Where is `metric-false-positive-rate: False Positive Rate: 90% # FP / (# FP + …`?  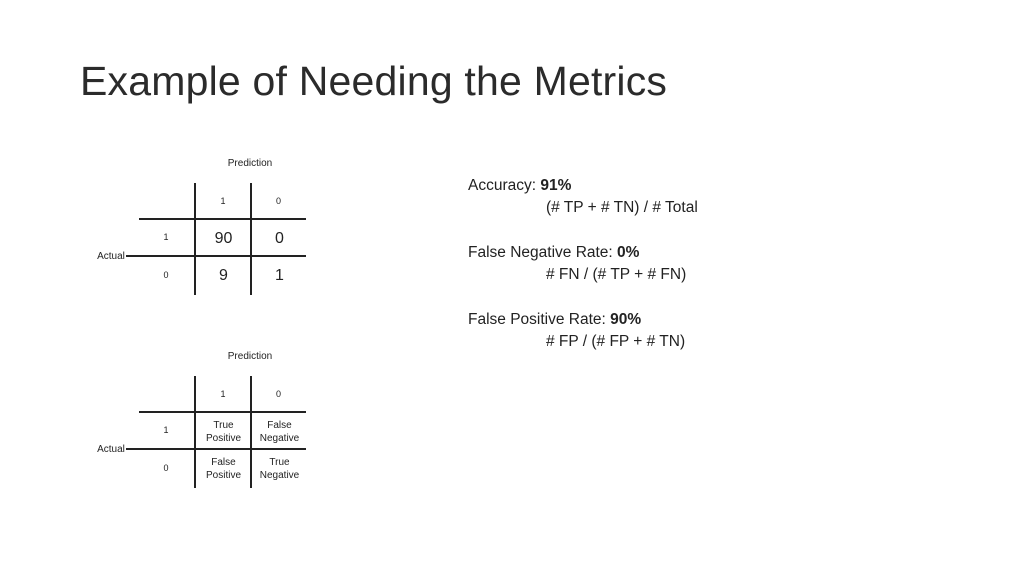 metric-false-positive-rate: False Positive Rate: 90% # FP / (# FP + … is located at coordinates (583, 331).